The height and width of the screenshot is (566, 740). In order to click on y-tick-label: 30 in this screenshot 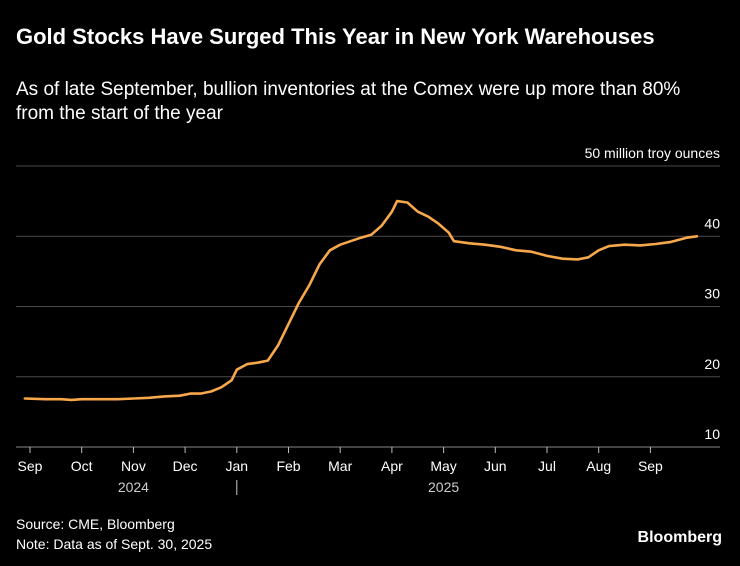, I will do `click(712, 294)`.